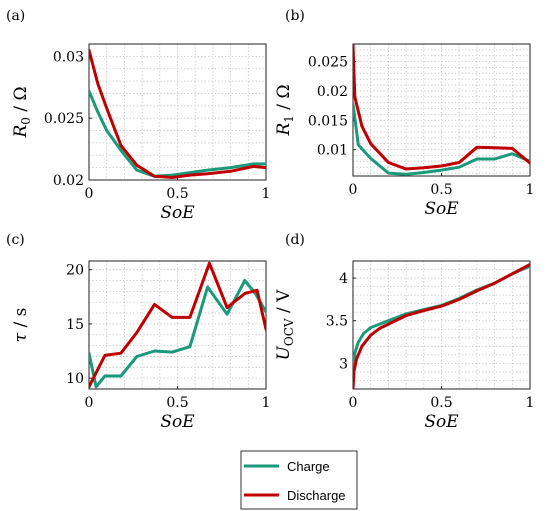 Image resolution: width=550 pixels, height=511 pixels. What do you see at coordinates (284, 304) in the screenshot?
I see `y-axis-label-unit: / V` at bounding box center [284, 304].